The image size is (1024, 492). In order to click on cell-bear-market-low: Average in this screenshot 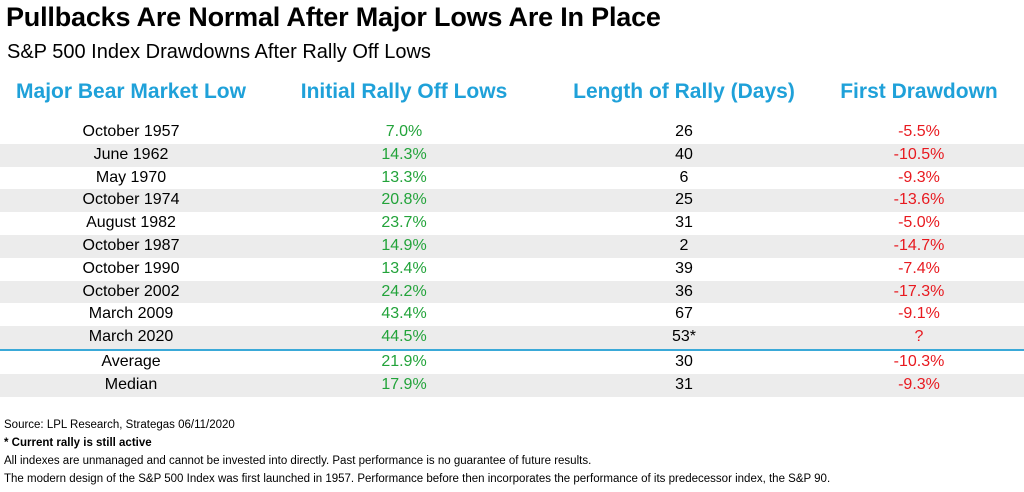, I will do `click(131, 361)`.